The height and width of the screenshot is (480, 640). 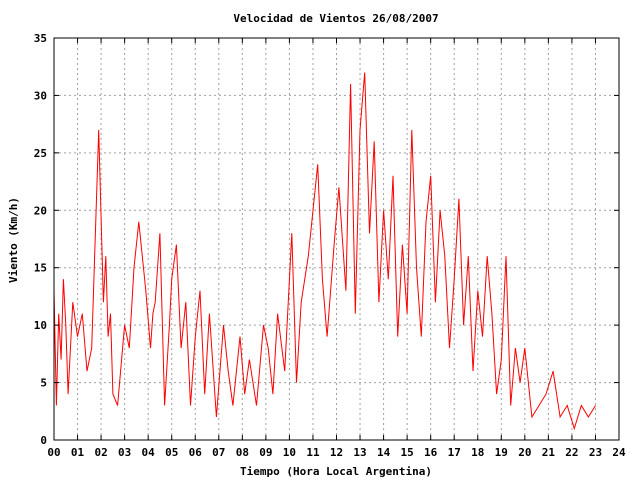 I want to click on x-tick-label: 18, so click(x=477, y=452).